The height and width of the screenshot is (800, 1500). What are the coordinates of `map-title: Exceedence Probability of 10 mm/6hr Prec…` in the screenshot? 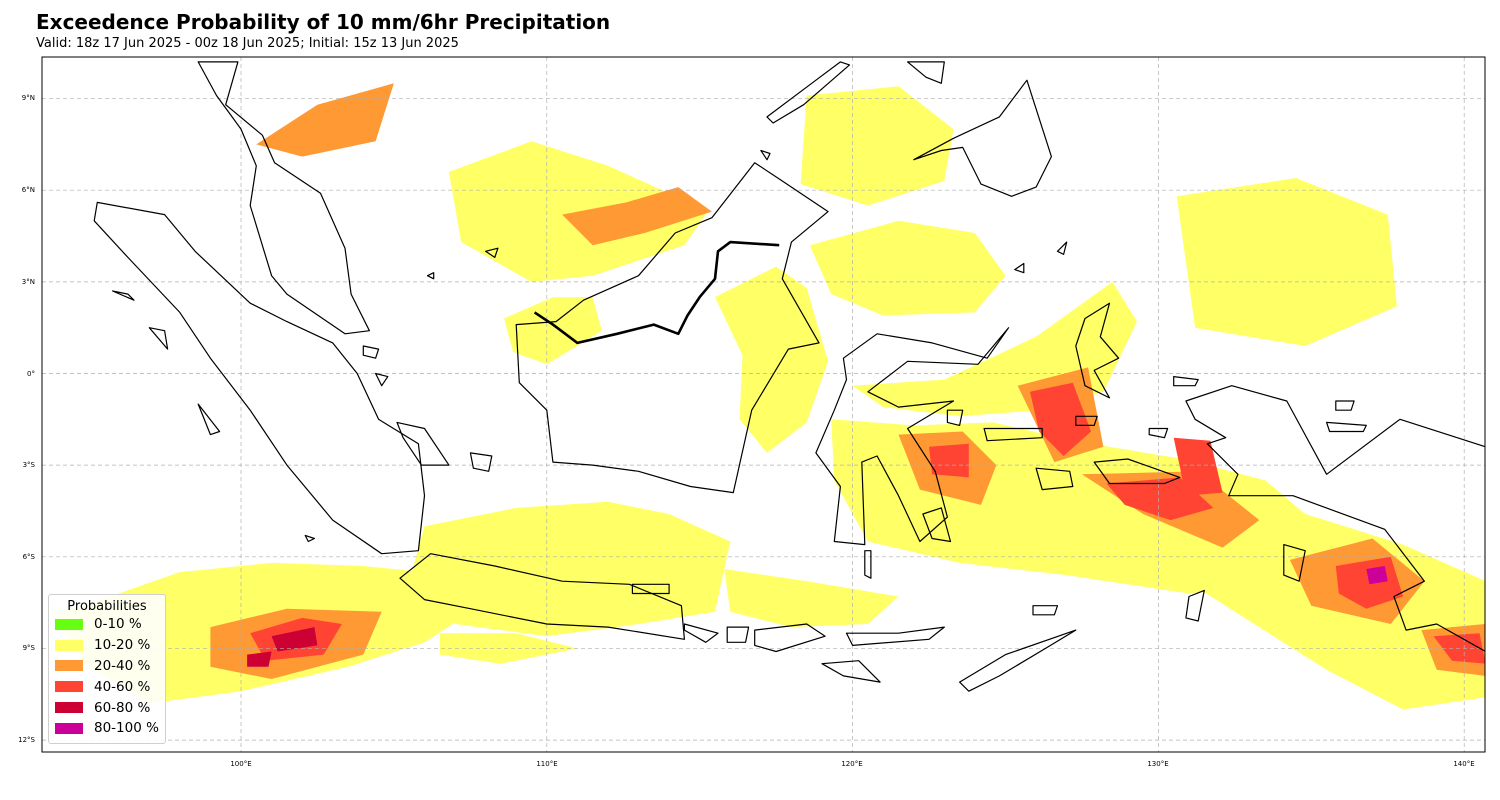 It's located at (323, 22).